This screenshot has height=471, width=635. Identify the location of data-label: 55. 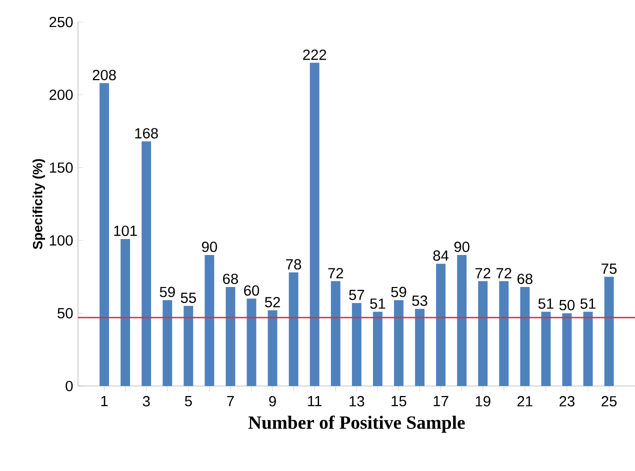
(188, 297).